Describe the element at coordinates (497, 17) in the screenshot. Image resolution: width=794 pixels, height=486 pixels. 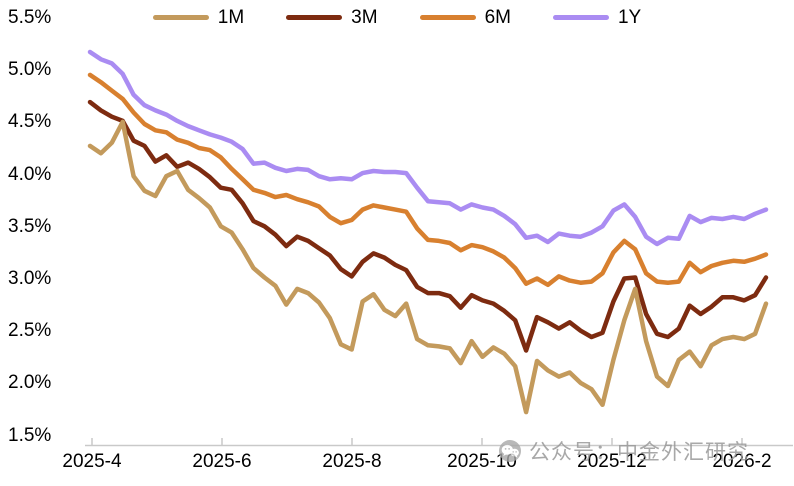
I see `legend-label-6m: 6M` at that location.